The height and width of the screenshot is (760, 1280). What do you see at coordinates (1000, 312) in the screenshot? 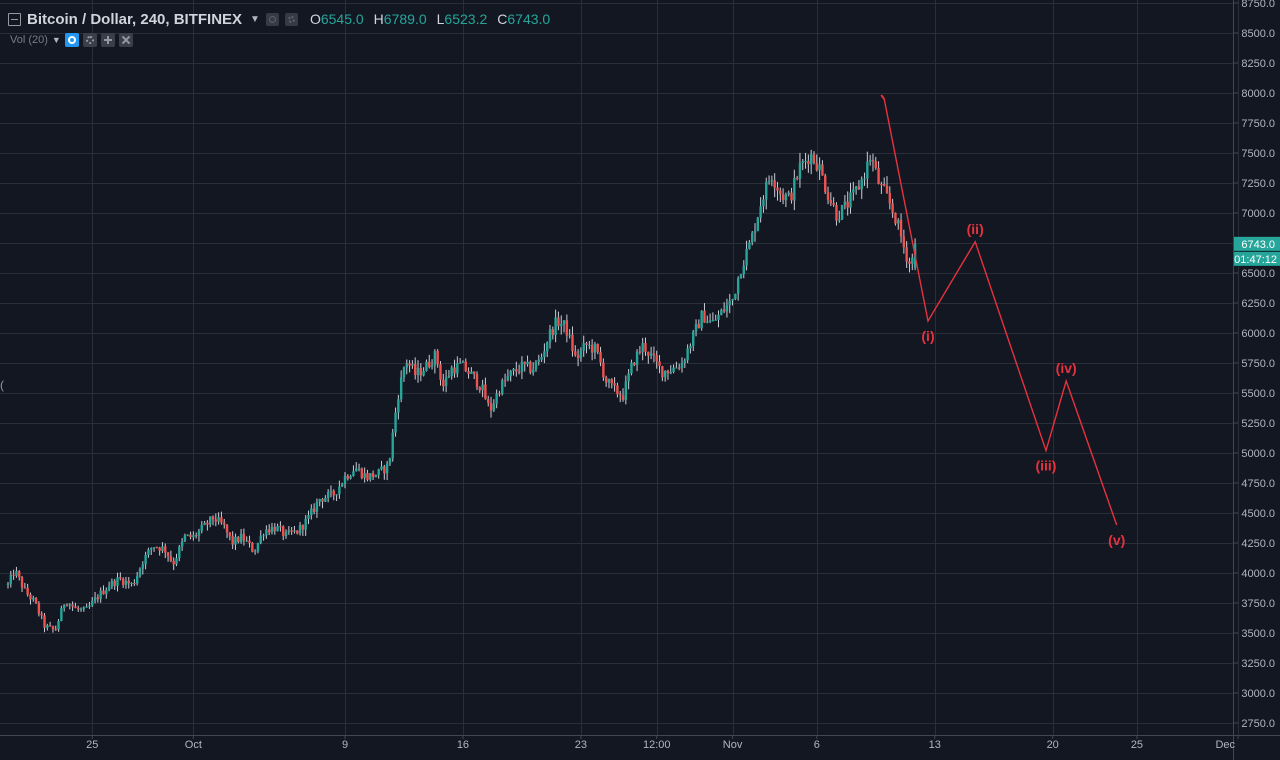
I see `wave-line` at bounding box center [1000, 312].